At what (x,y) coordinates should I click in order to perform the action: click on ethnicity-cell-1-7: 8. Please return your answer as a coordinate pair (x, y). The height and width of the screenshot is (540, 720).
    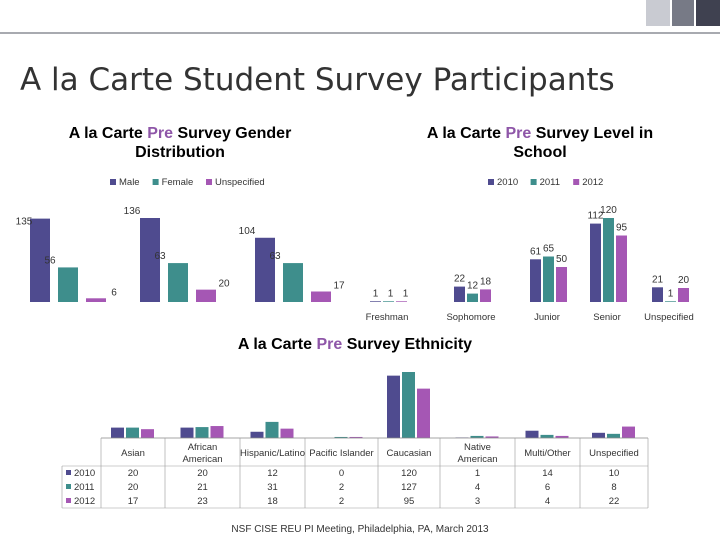
    Looking at the image, I should click on (613, 487).